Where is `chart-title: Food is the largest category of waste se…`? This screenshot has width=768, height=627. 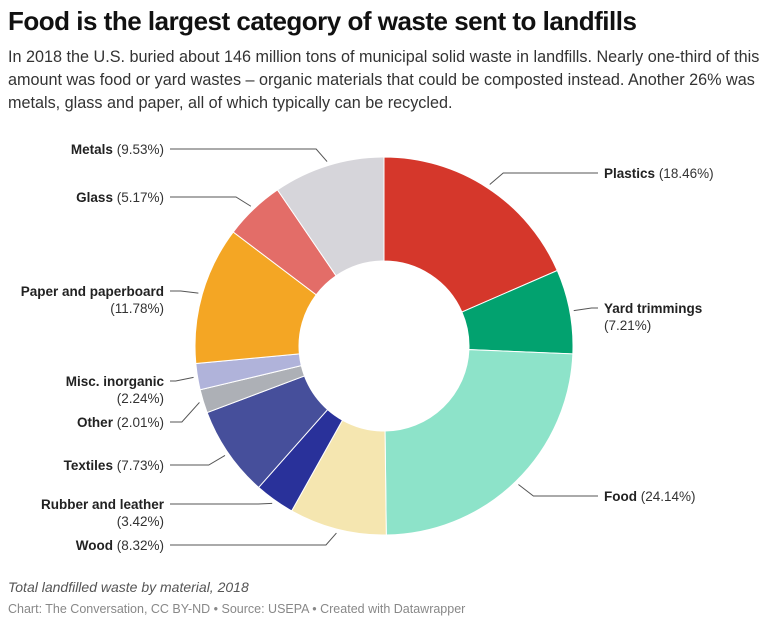 chart-title: Food is the largest category of waste se… is located at coordinates (322, 21).